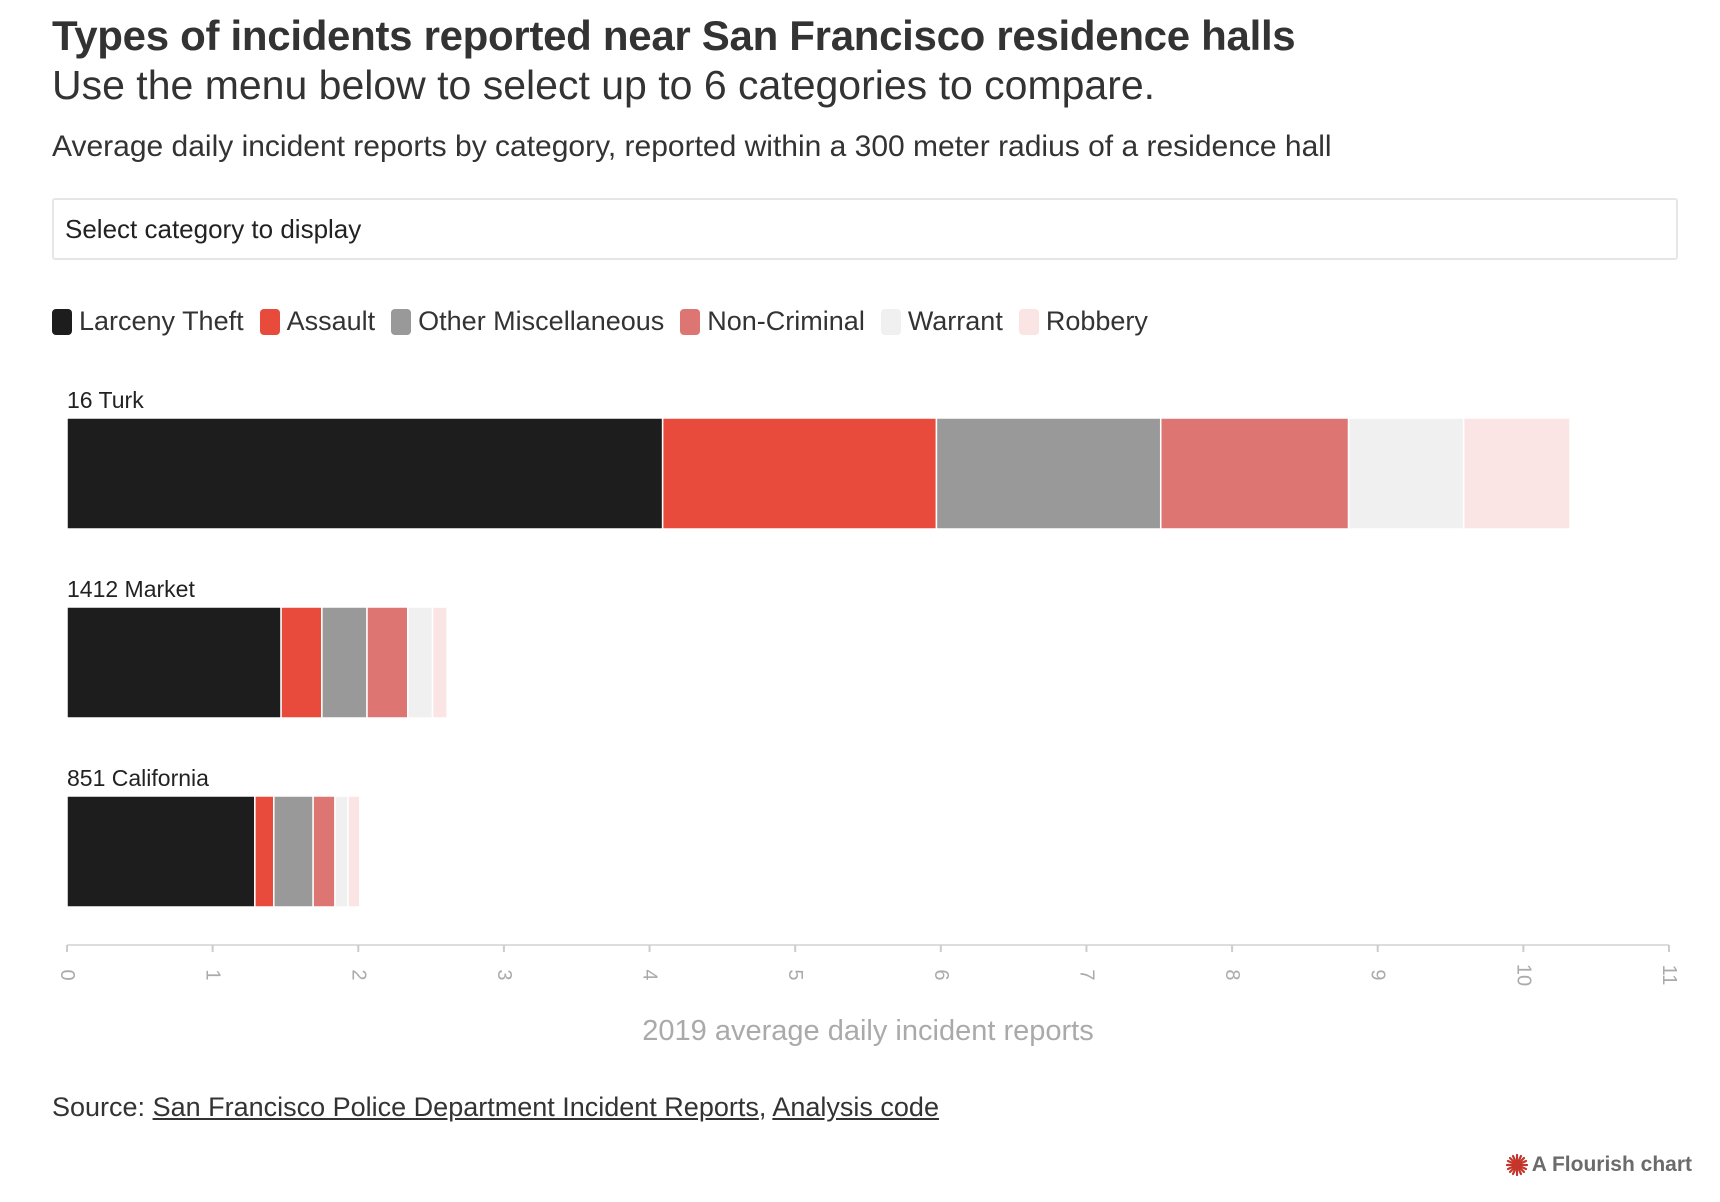 This screenshot has height=1202, width=1720. Describe the element at coordinates (105, 400) in the screenshot. I see `category-label: 16 Turk` at that location.